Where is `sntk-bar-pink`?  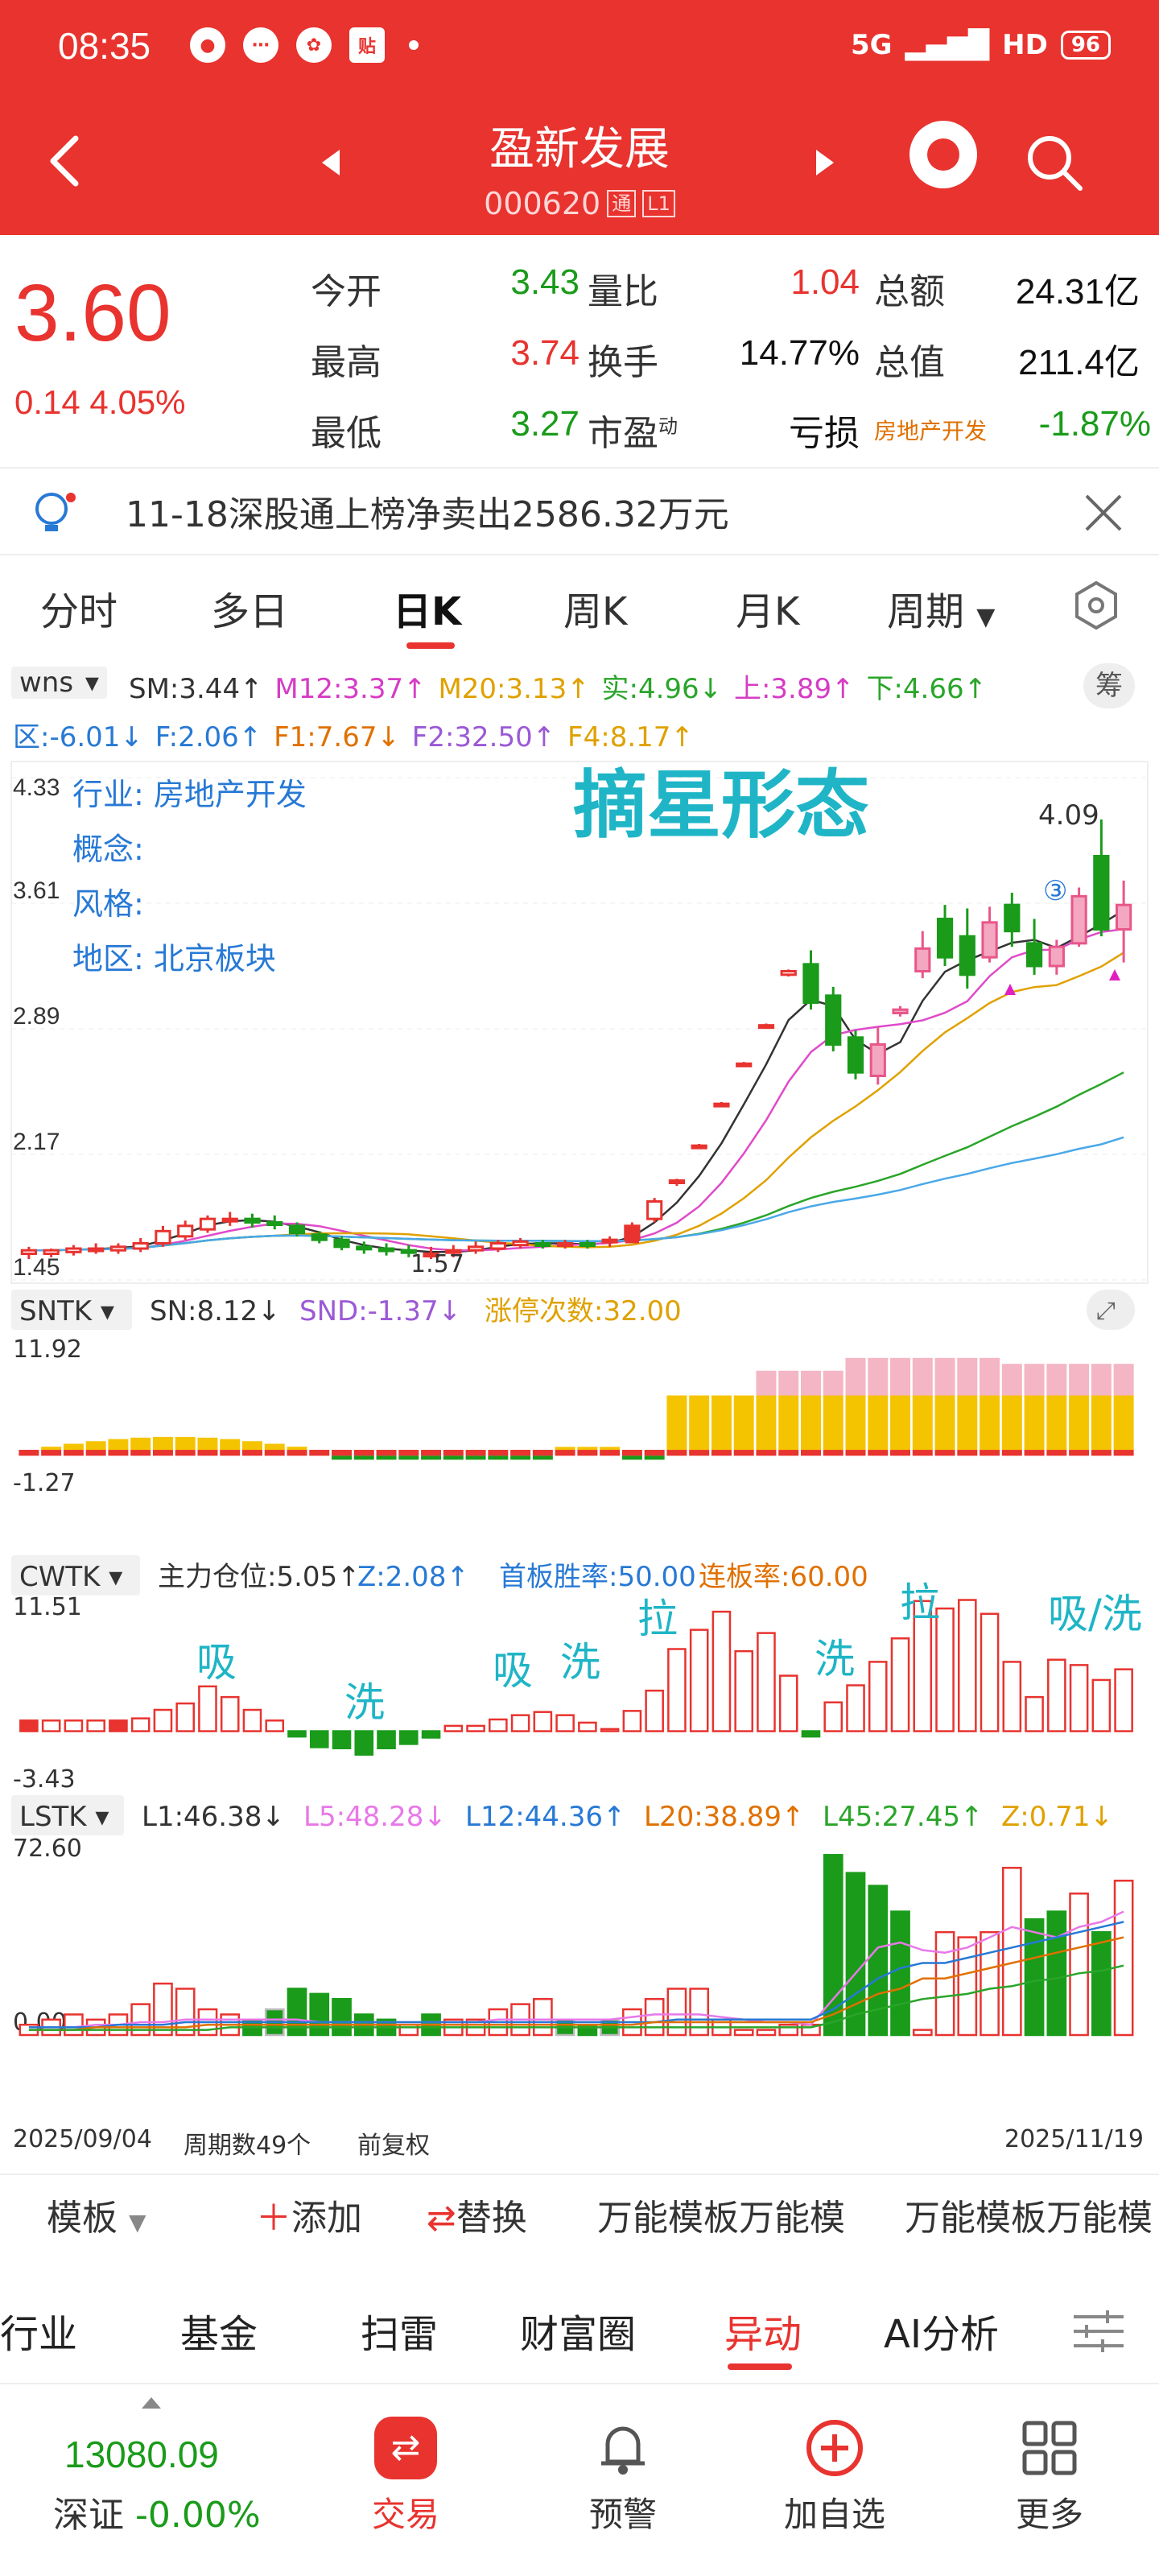 sntk-bar-pink is located at coordinates (1011, 1380).